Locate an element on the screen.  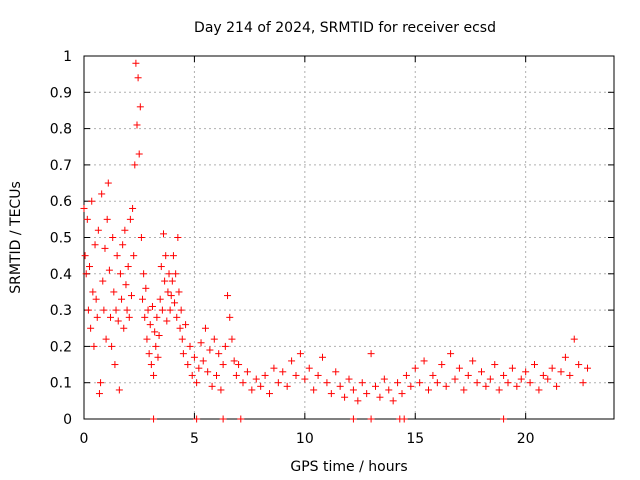
x-tick-label: 5 is located at coordinates (194, 439).